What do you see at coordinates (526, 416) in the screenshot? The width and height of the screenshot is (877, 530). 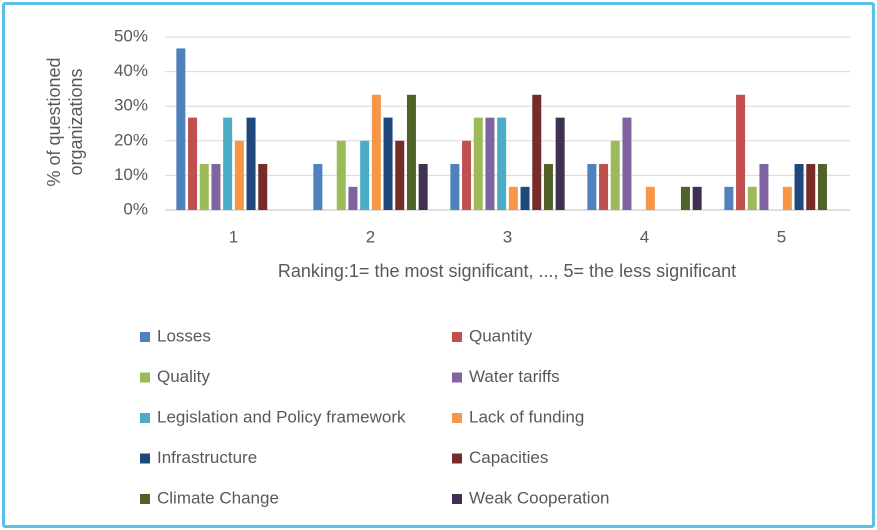 I see `legend-label: Lack of funding` at bounding box center [526, 416].